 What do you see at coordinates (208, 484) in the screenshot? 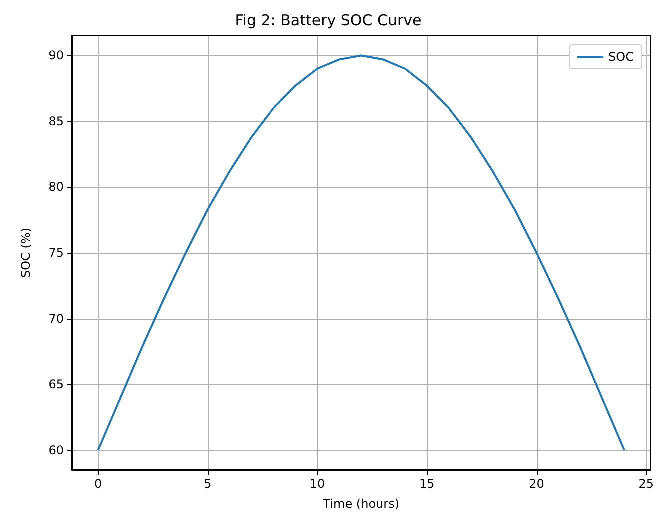
I see `x-tick-label: 5` at bounding box center [208, 484].